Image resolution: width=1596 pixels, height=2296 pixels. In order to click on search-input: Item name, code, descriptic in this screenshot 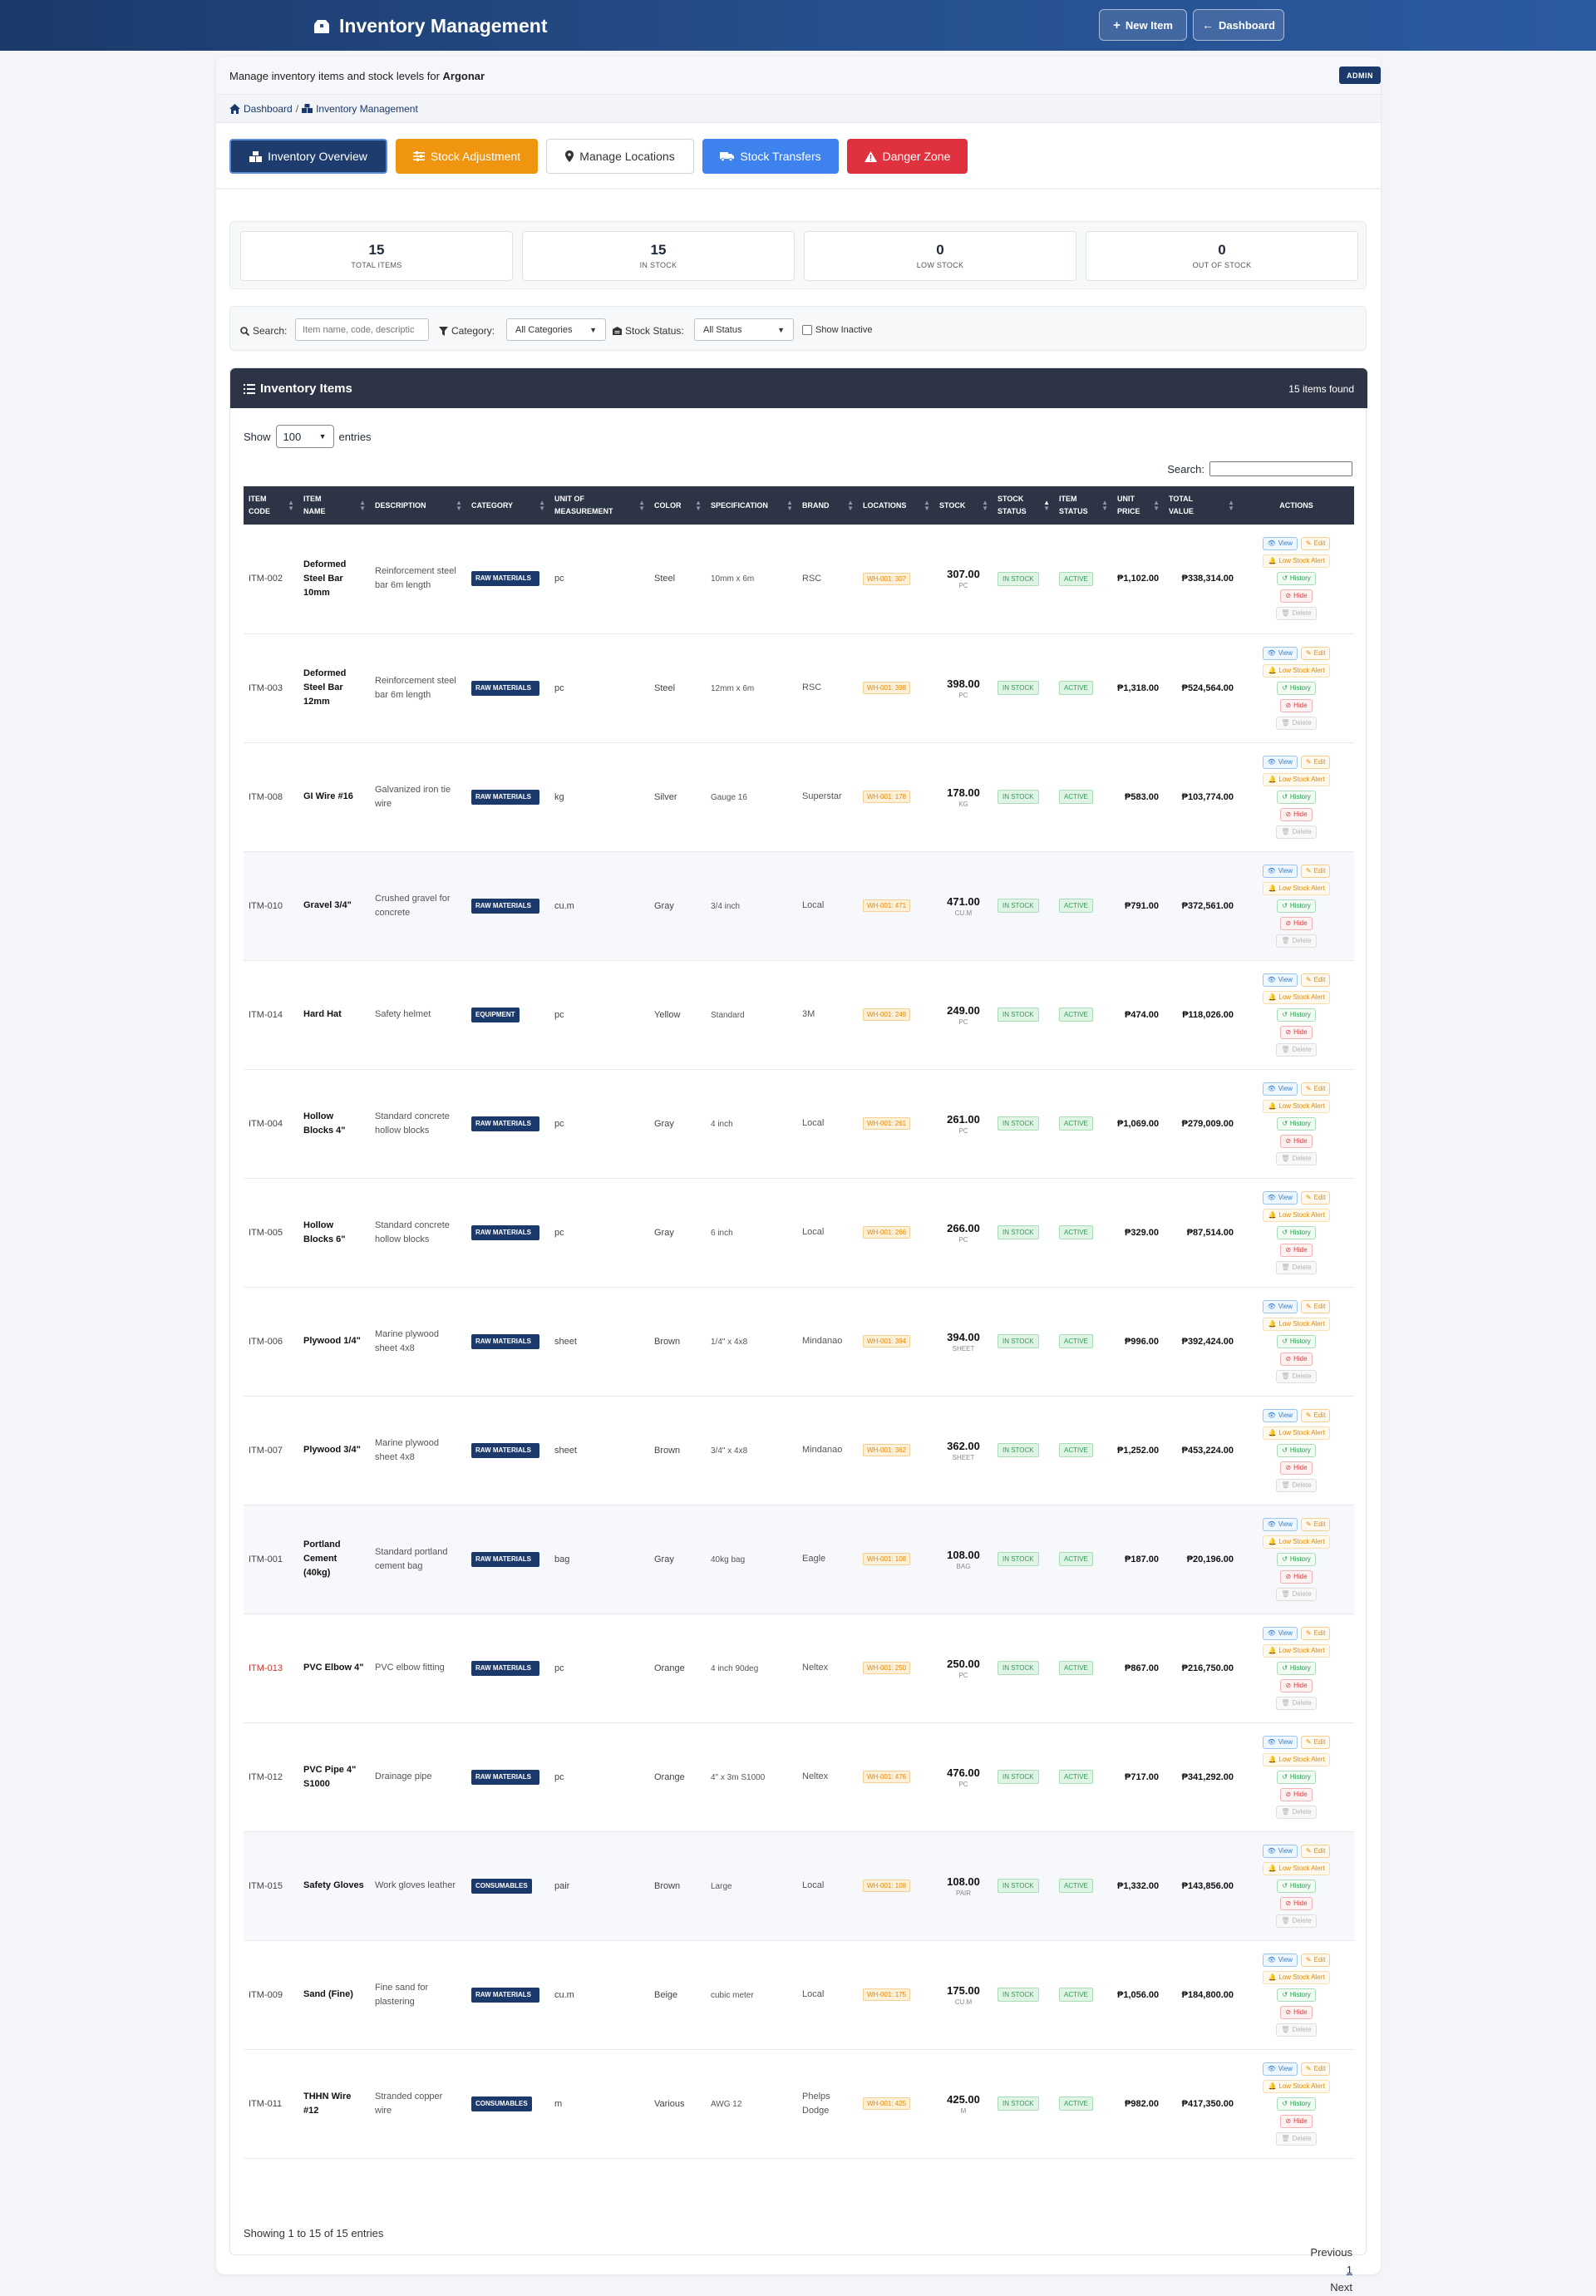, I will do `click(362, 329)`.